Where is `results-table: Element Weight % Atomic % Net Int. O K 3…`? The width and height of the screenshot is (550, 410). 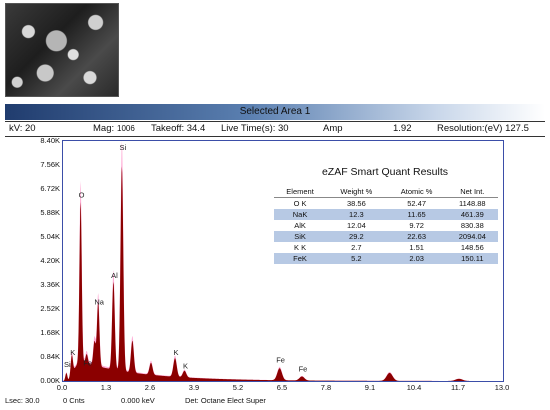 results-table: Element Weight % Atomic % Net Int. O K 3… is located at coordinates (386, 225).